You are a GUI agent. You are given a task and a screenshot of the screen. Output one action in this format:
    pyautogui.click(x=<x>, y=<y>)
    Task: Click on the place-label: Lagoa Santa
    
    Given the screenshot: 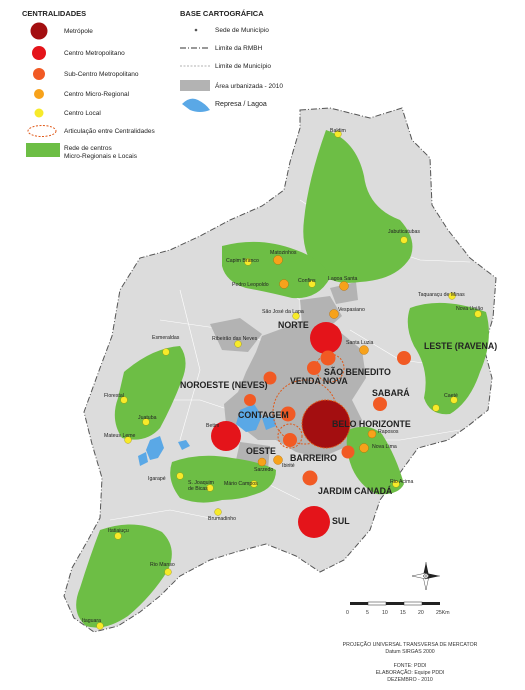 What is the action you would take?
    pyautogui.click(x=343, y=279)
    